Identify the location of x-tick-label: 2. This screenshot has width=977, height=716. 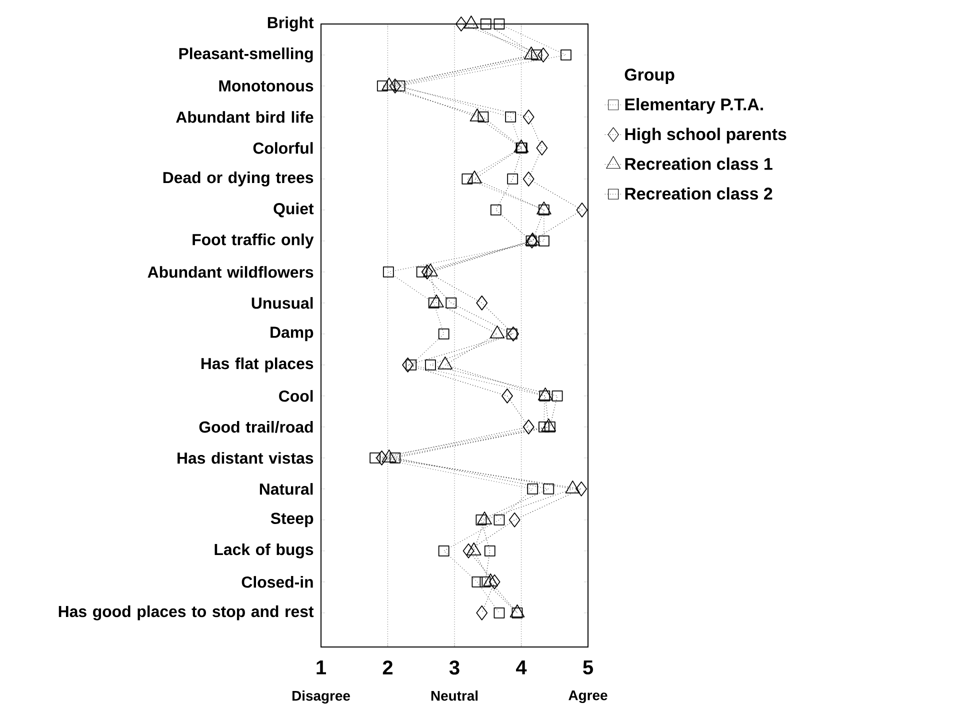
(387, 667).